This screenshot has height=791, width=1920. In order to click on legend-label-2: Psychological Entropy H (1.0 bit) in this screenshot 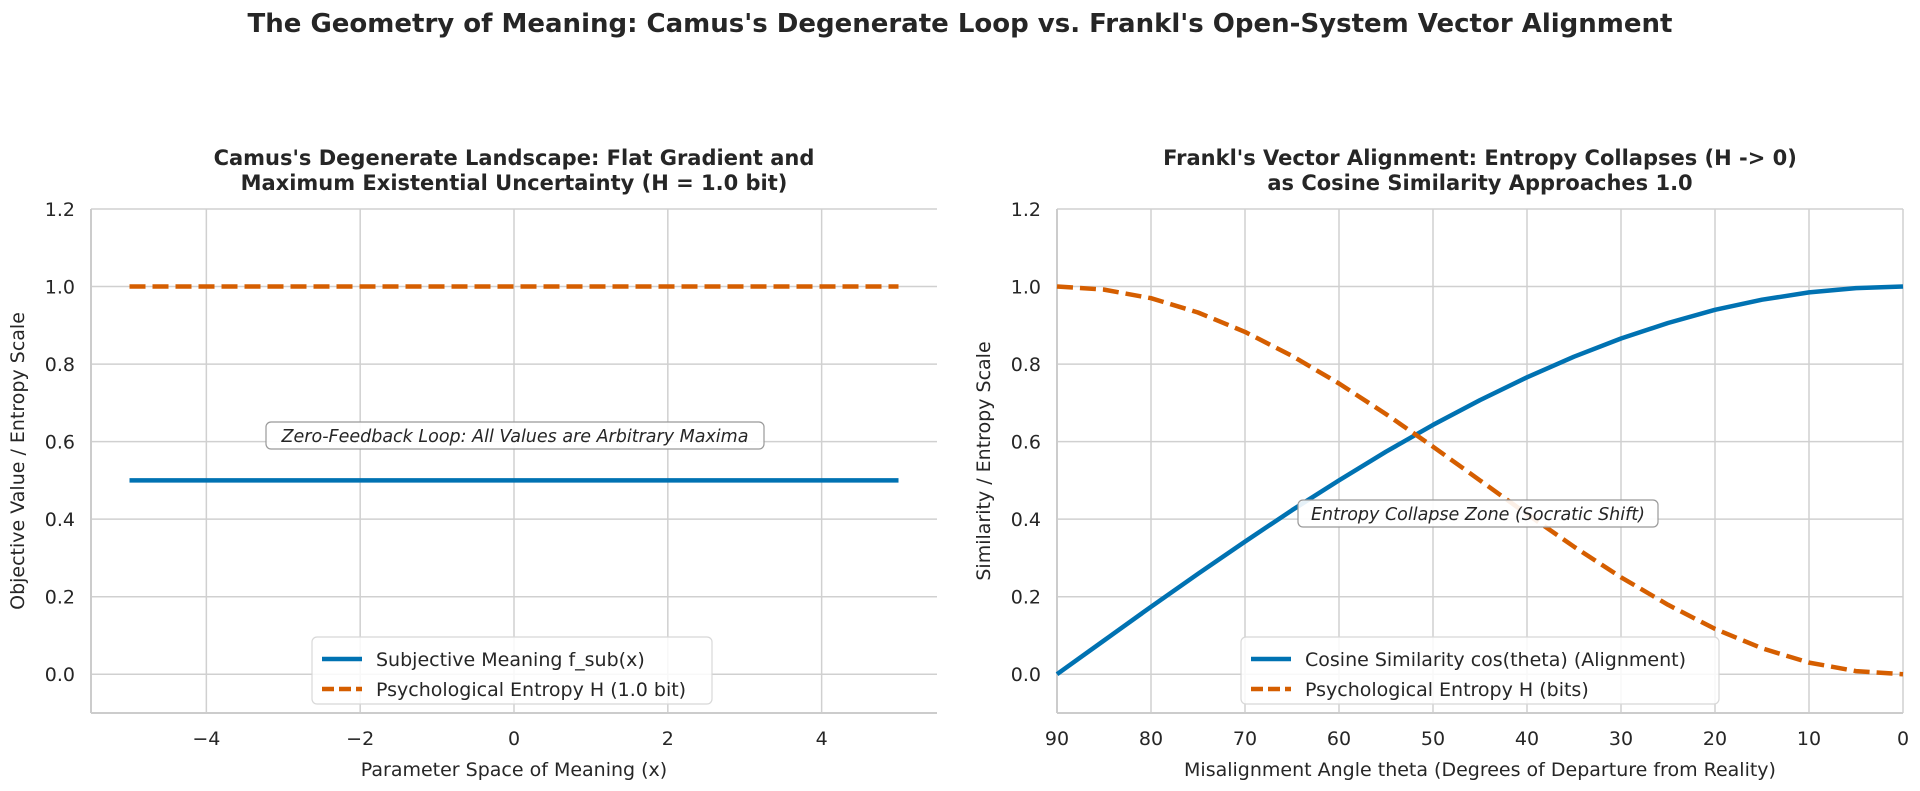, I will do `click(531, 690)`.